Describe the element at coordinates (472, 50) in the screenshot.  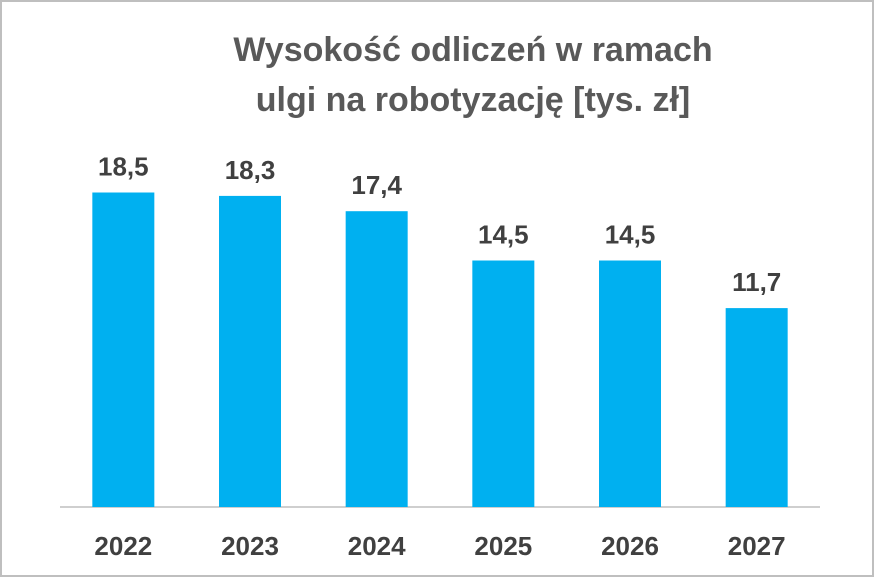
I see `chart-title: Wysokość odliczeń w ramach` at that location.